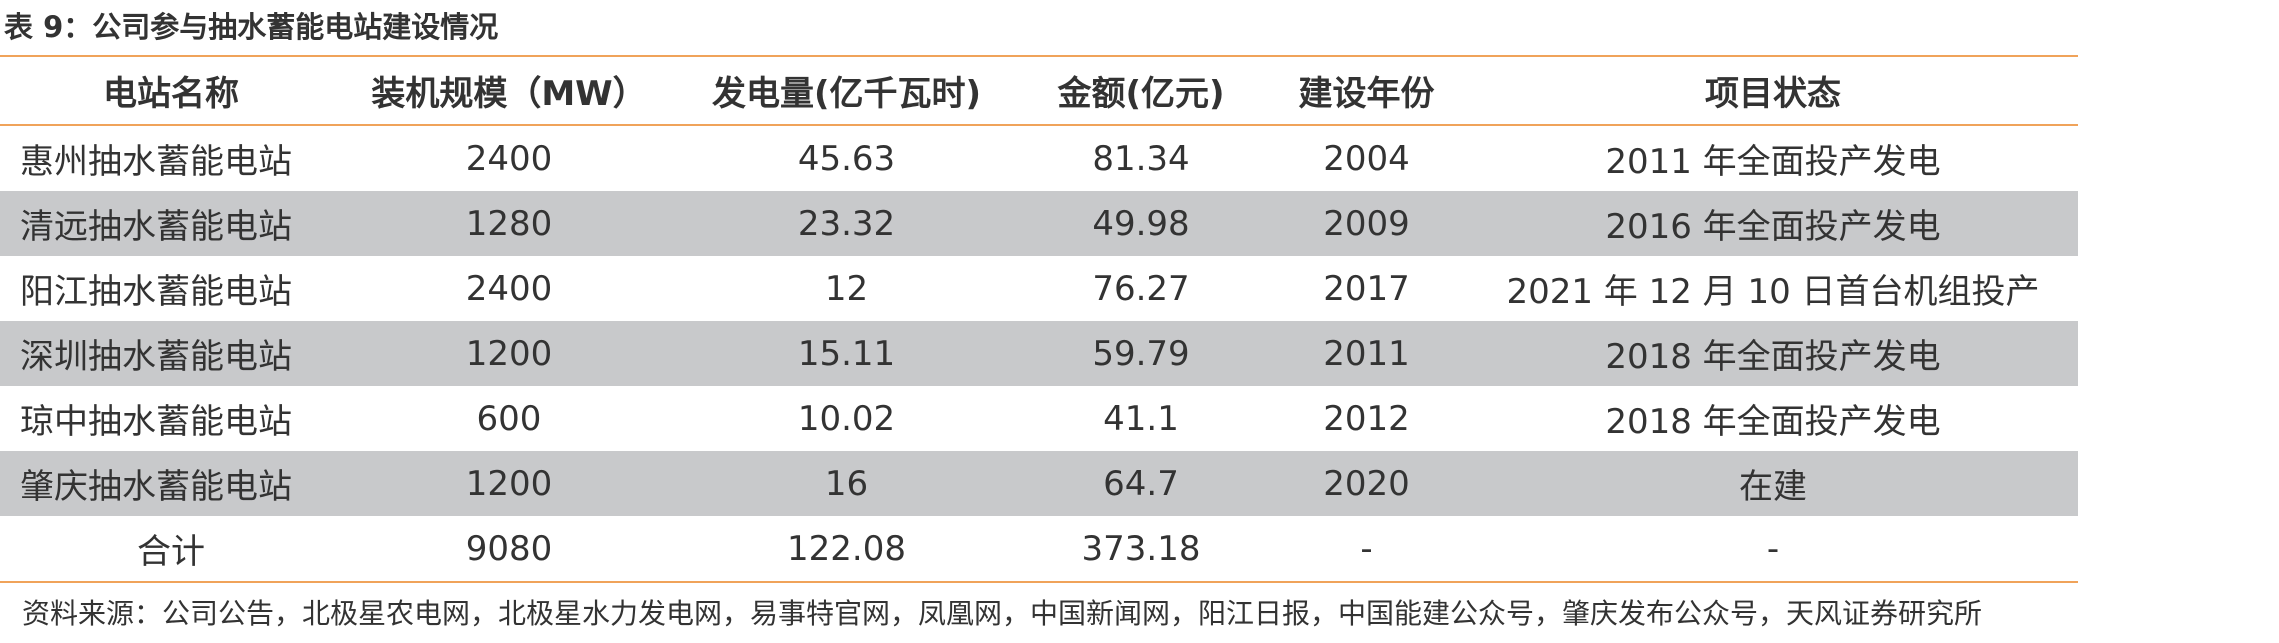  Describe the element at coordinates (509, 90) in the screenshot. I see `column-header: 装机规模（MW）` at that location.